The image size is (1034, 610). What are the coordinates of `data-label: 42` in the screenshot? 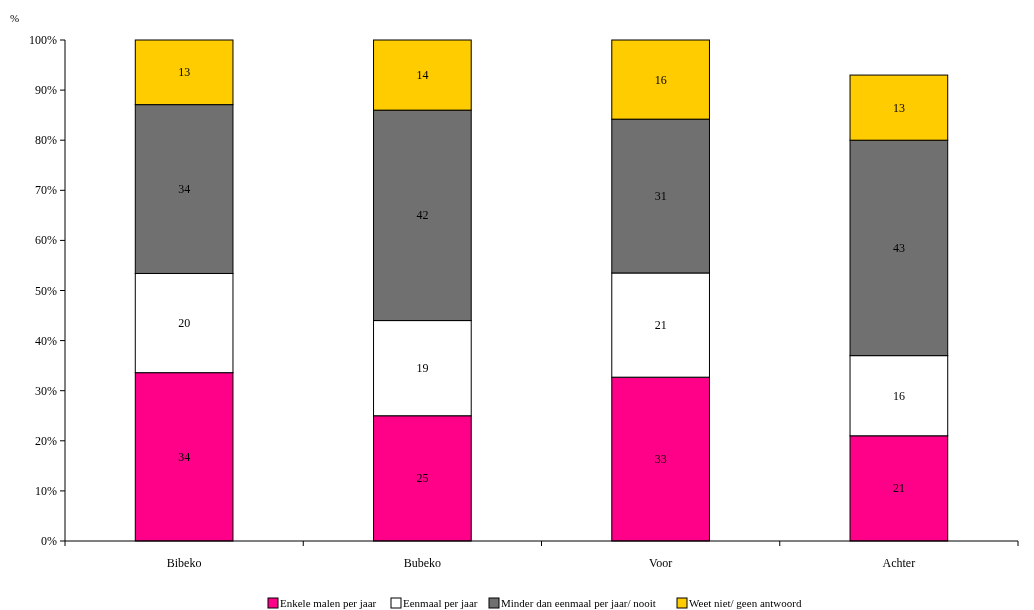 It's located at (422, 215).